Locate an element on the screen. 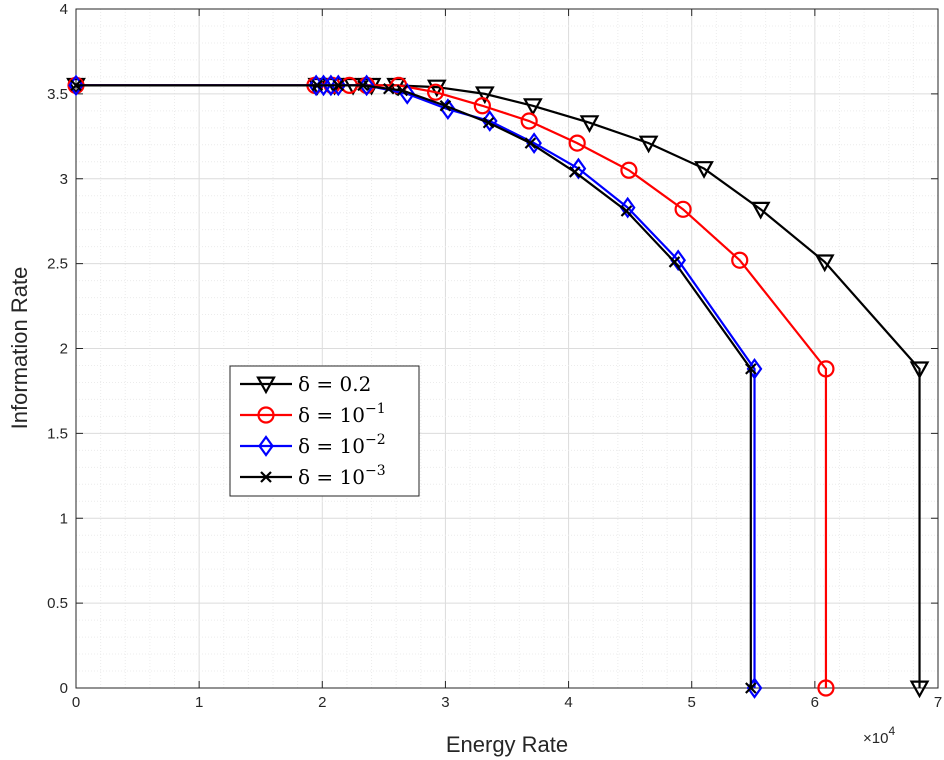 The width and height of the screenshot is (944, 760). y-tick-label: 3.5 is located at coordinates (57, 94).